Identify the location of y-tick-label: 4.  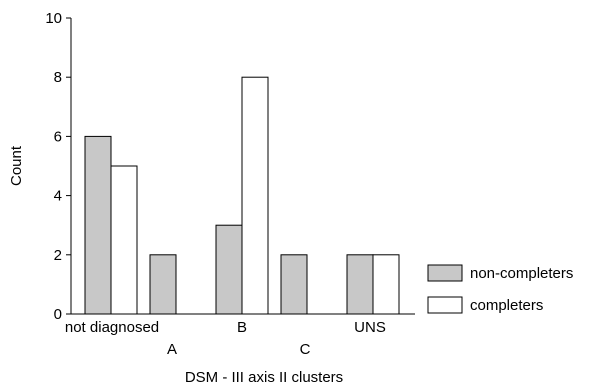
(58, 196).